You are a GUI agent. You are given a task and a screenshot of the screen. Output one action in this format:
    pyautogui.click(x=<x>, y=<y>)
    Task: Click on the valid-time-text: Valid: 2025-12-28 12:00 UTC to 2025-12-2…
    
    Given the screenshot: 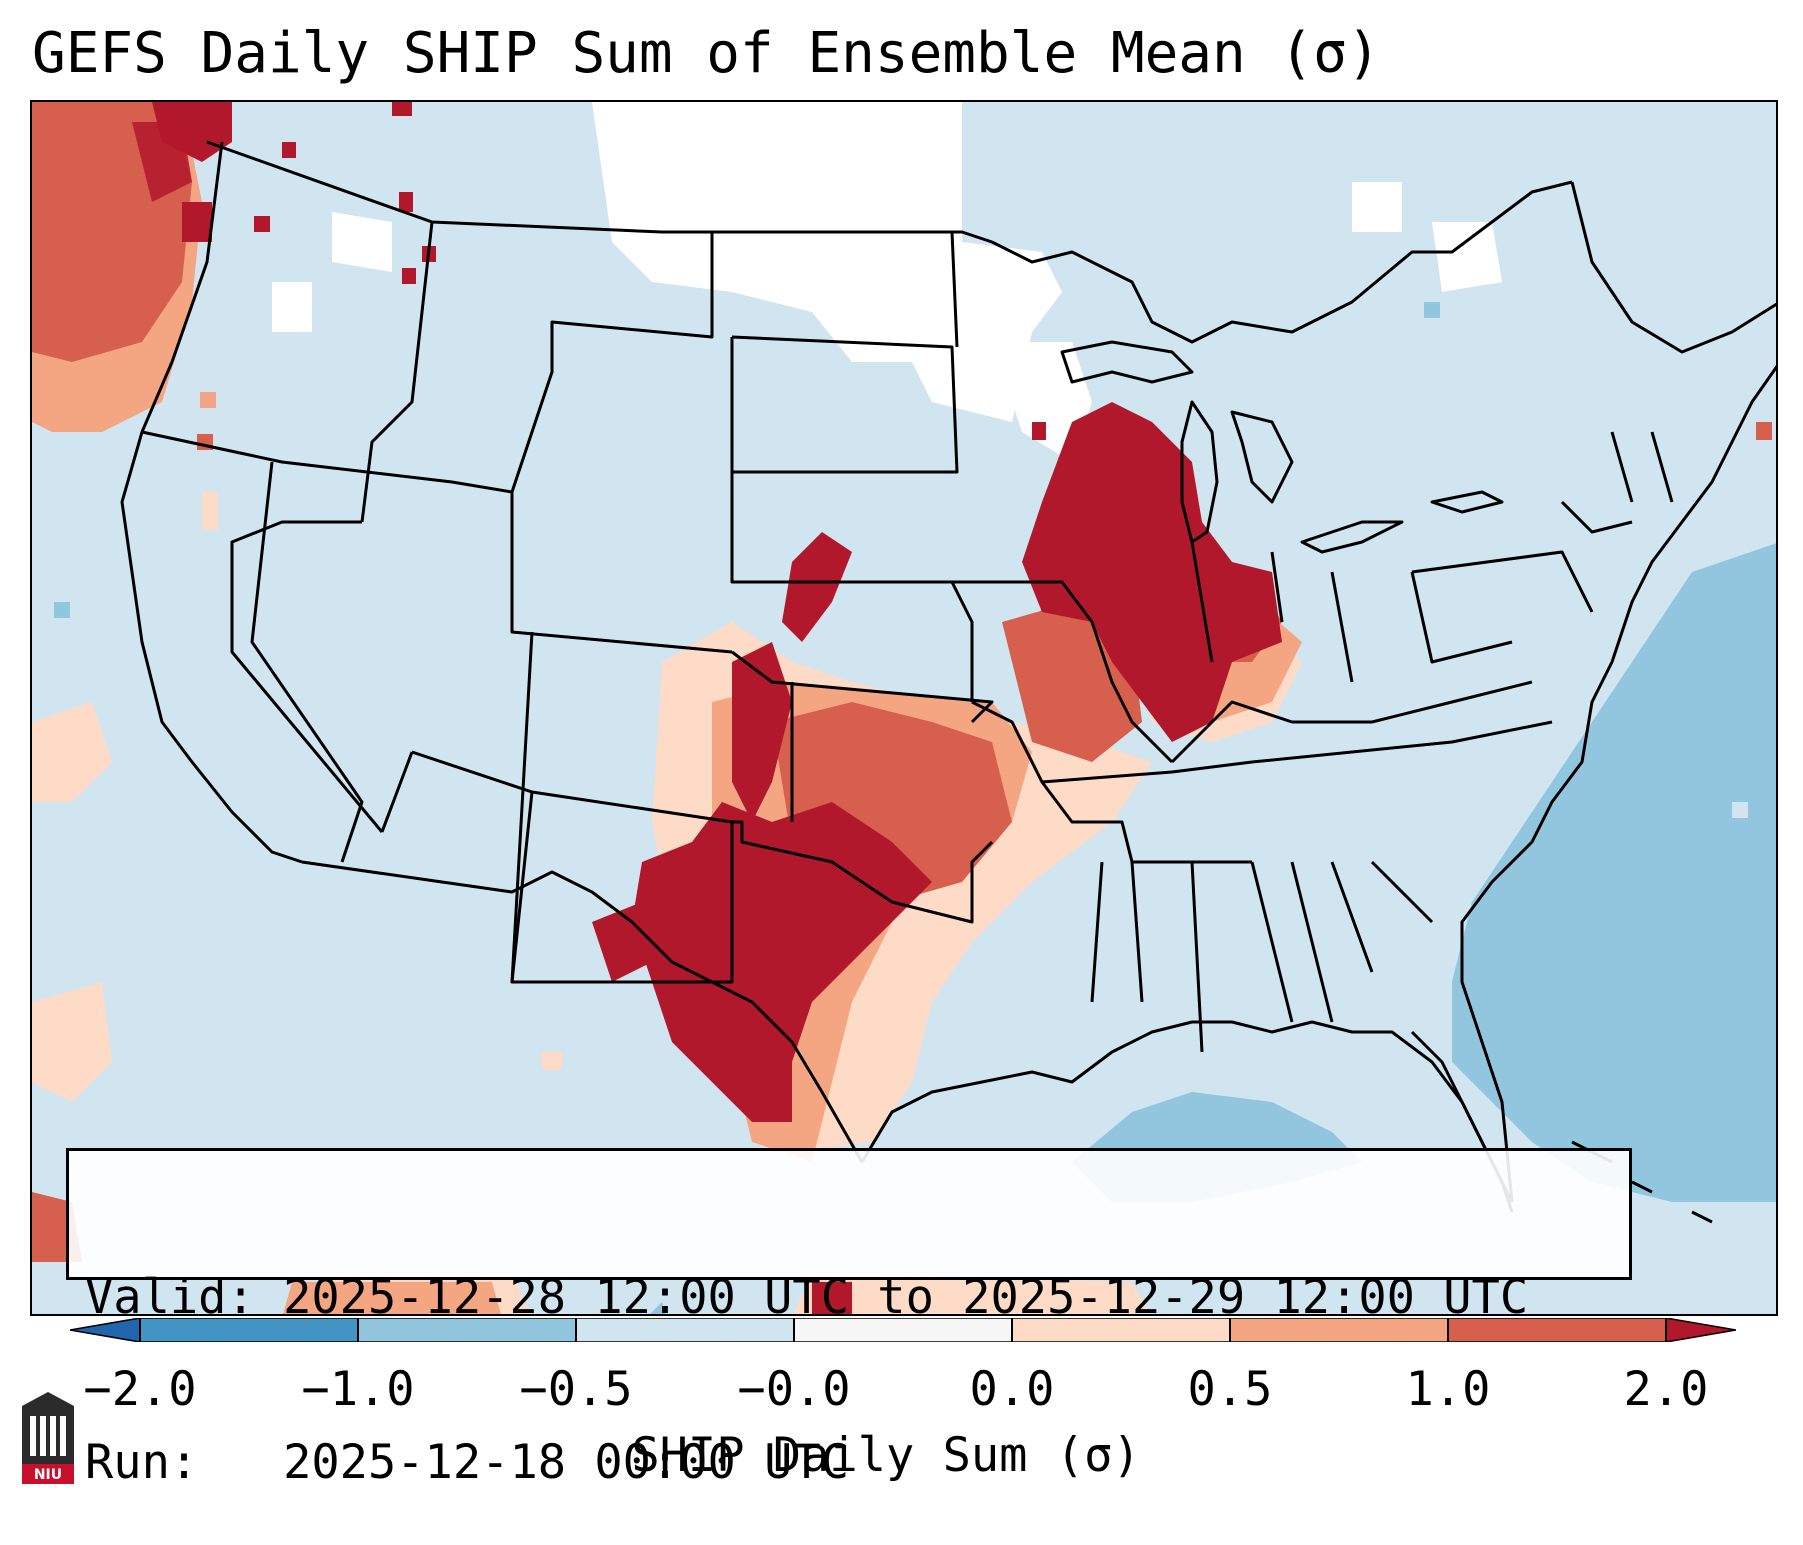 What is the action you would take?
    pyautogui.click(x=807, y=1297)
    